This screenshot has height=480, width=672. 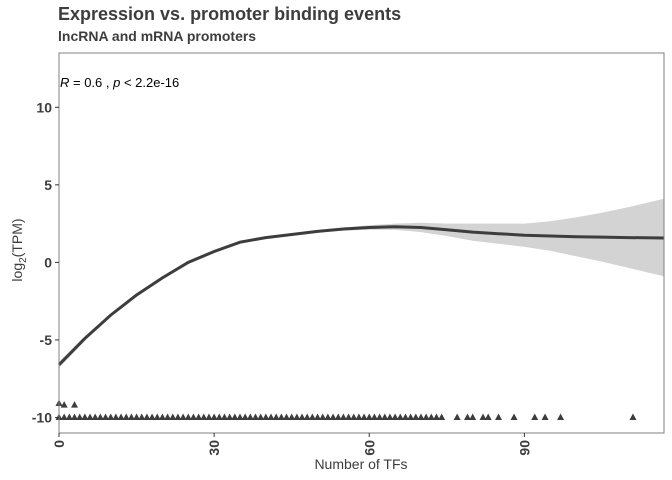 What do you see at coordinates (46, 340) in the screenshot?
I see `y-tick-label: -5` at bounding box center [46, 340].